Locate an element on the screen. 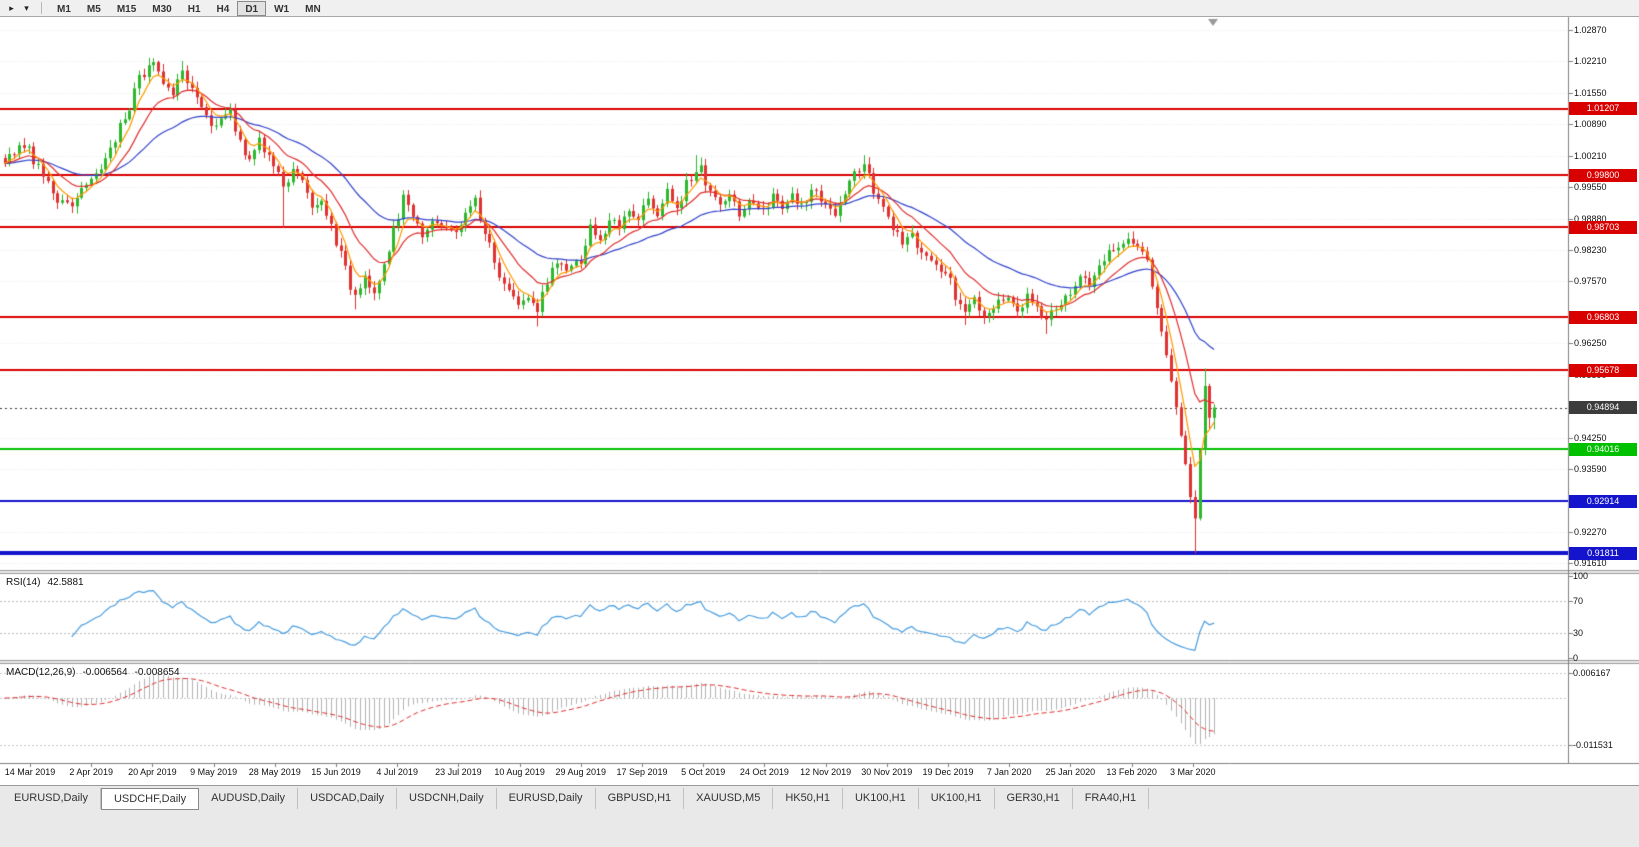  rsi-value: 42.5881 is located at coordinates (65, 582).